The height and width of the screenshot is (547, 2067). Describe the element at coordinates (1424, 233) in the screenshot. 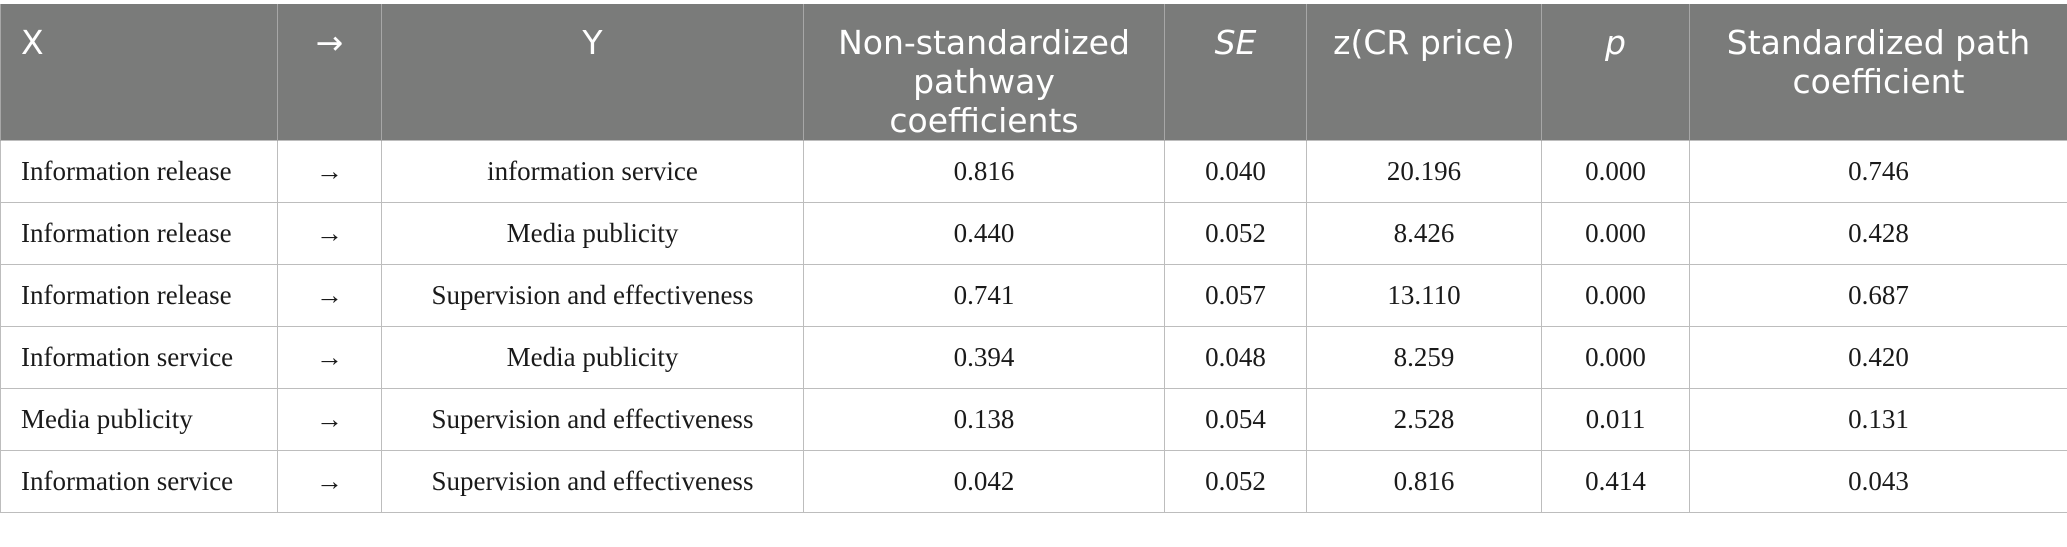

I see `cell-z-cr: 8.426` at that location.